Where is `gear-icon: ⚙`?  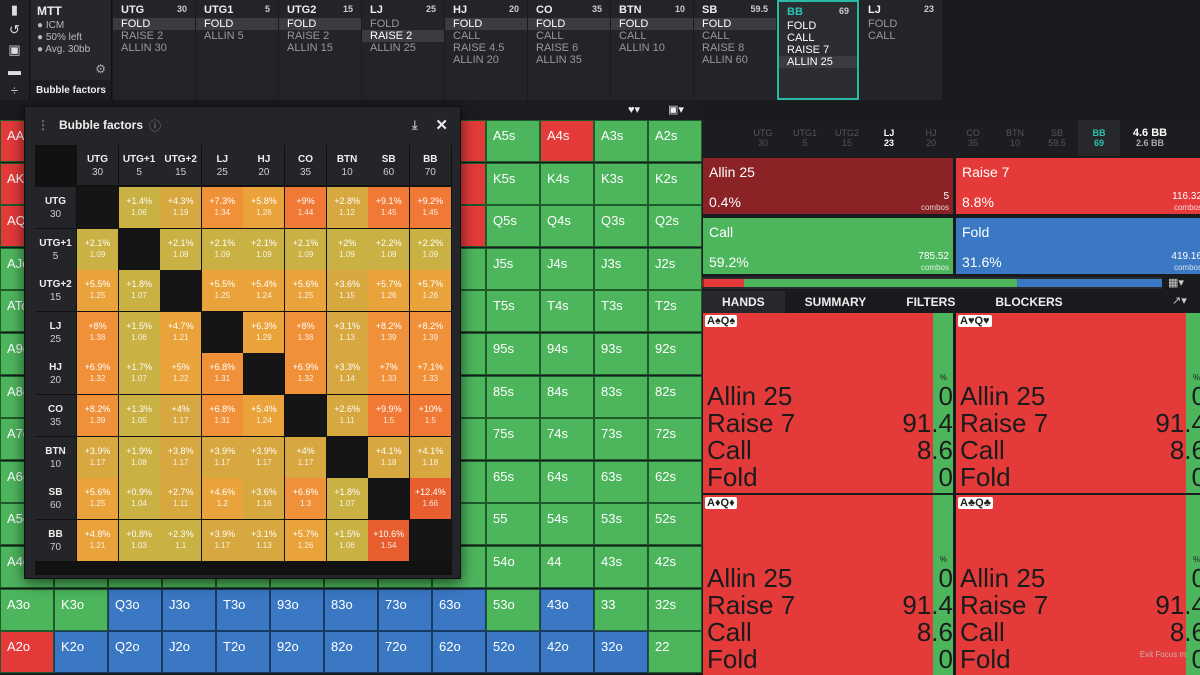
gear-icon: ⚙ is located at coordinates (100, 69).